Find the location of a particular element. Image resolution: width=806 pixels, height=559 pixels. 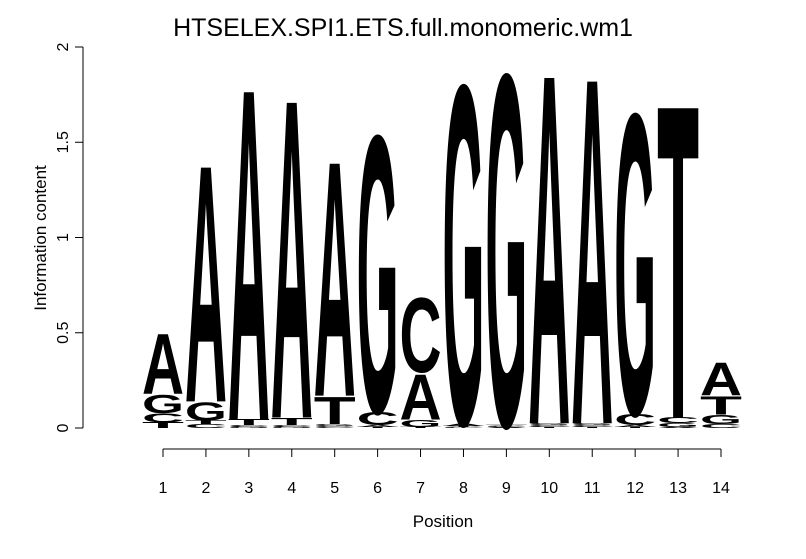

x-tick-label: 8 is located at coordinates (463, 488).